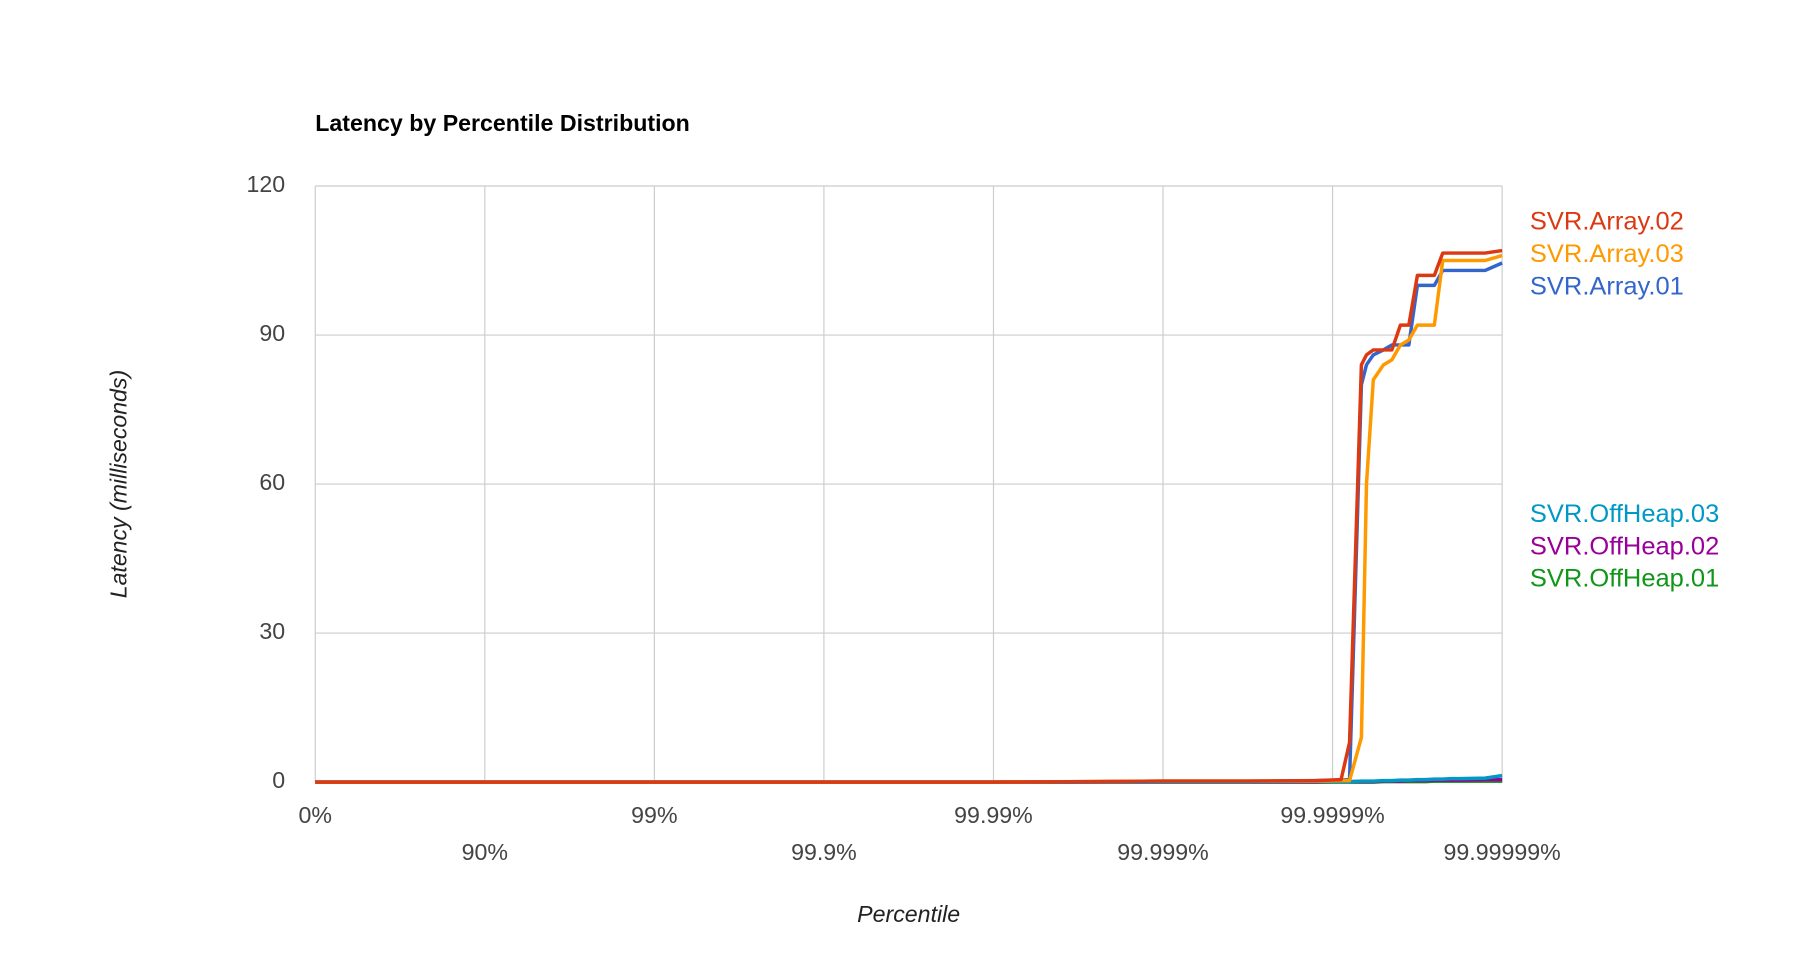 This screenshot has height=960, width=1800. What do you see at coordinates (265, 184) in the screenshot?
I see `y-tick-label: 120` at bounding box center [265, 184].